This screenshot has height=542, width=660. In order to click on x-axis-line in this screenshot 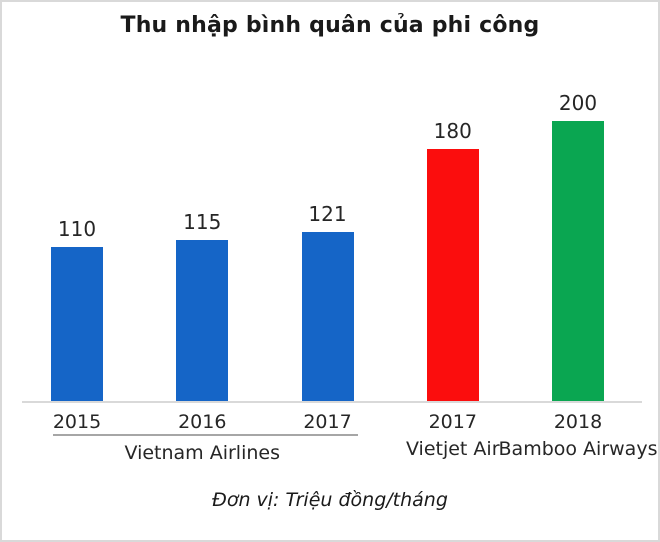, I will do `click(332, 402)`.